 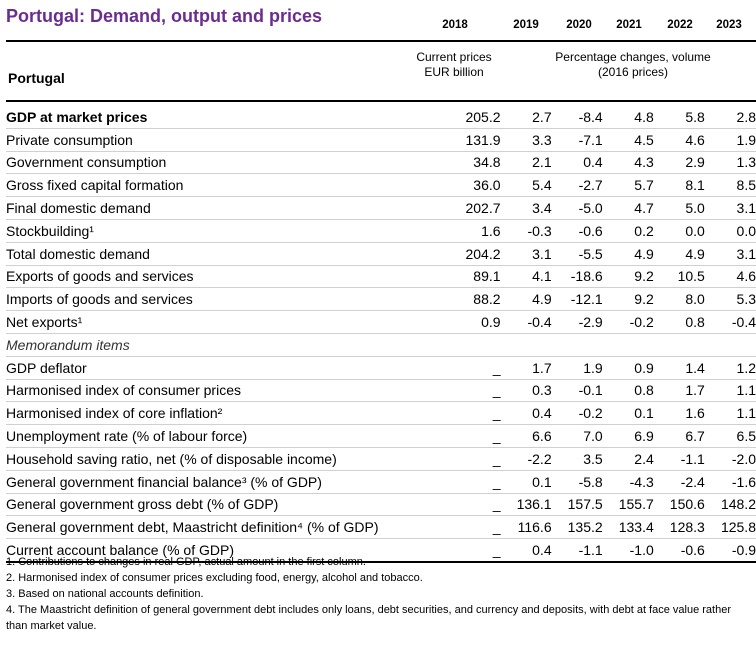 I want to click on header-rule, so click(x=381, y=101).